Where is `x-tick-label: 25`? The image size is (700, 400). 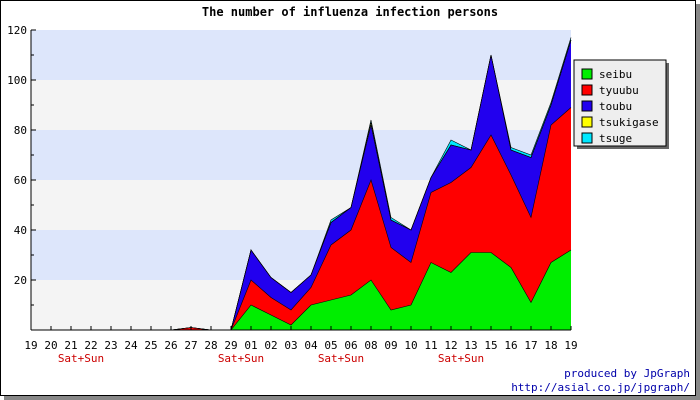
x-tick-label: 25 is located at coordinates (150, 345).